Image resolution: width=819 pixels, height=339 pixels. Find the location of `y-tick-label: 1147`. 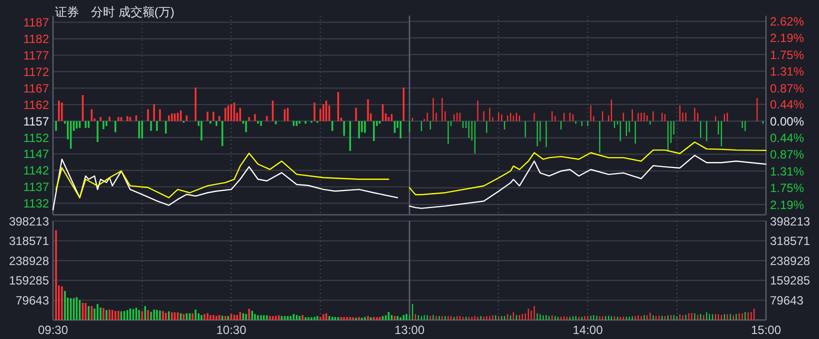

y-tick-label: 1147 is located at coordinates (36, 154).